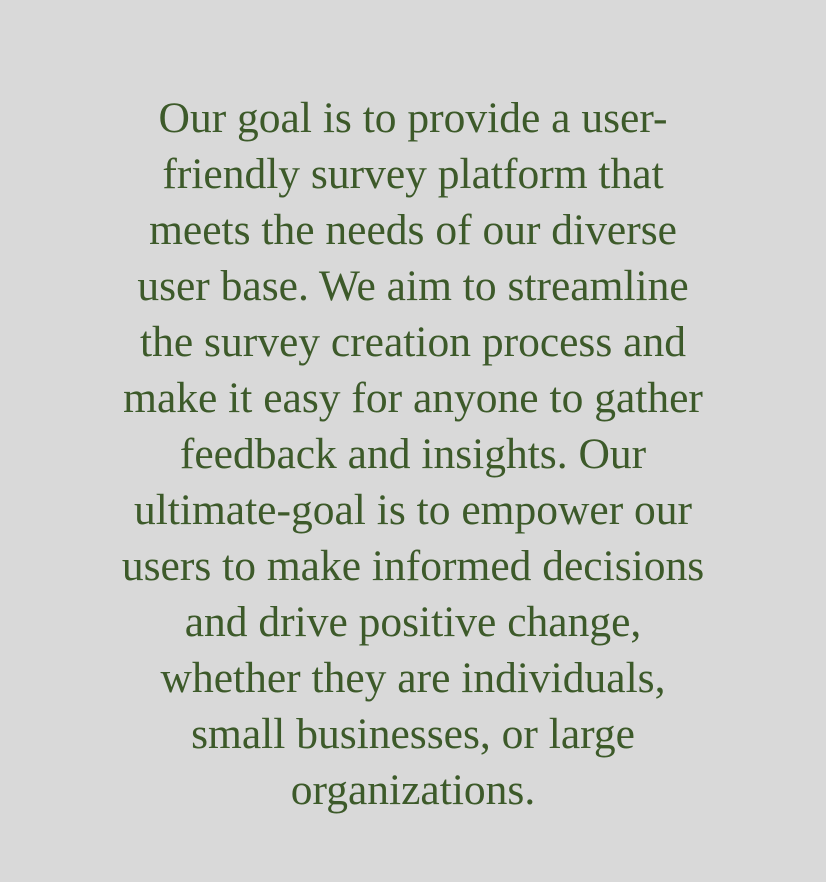 The width and height of the screenshot is (826, 882). Describe the element at coordinates (413, 398) in the screenshot. I see `mission-line: make it easy for anyone to gather` at that location.